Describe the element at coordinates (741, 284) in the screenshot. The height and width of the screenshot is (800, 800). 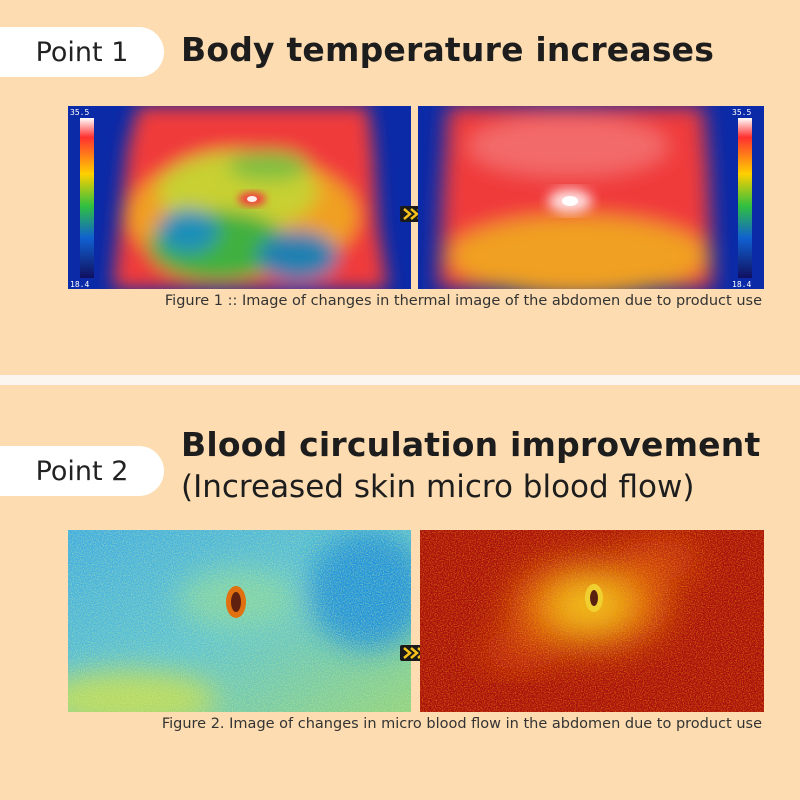
I see `scale-min-label-right: 18.4` at that location.